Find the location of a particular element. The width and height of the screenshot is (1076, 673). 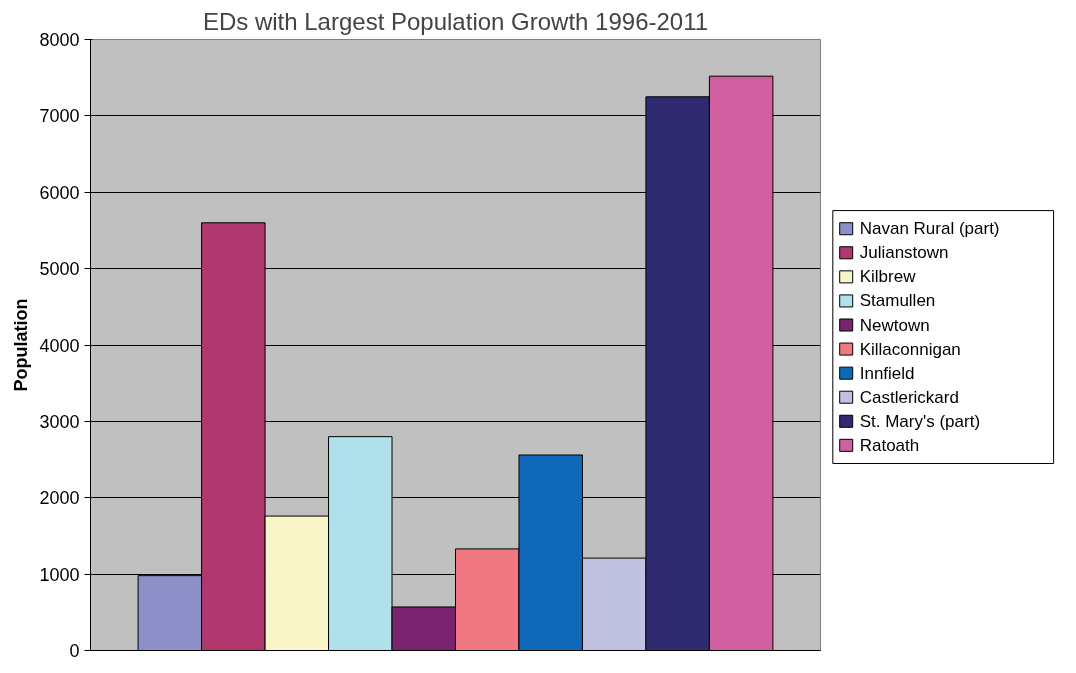

legend-label: Innfield is located at coordinates (887, 373).